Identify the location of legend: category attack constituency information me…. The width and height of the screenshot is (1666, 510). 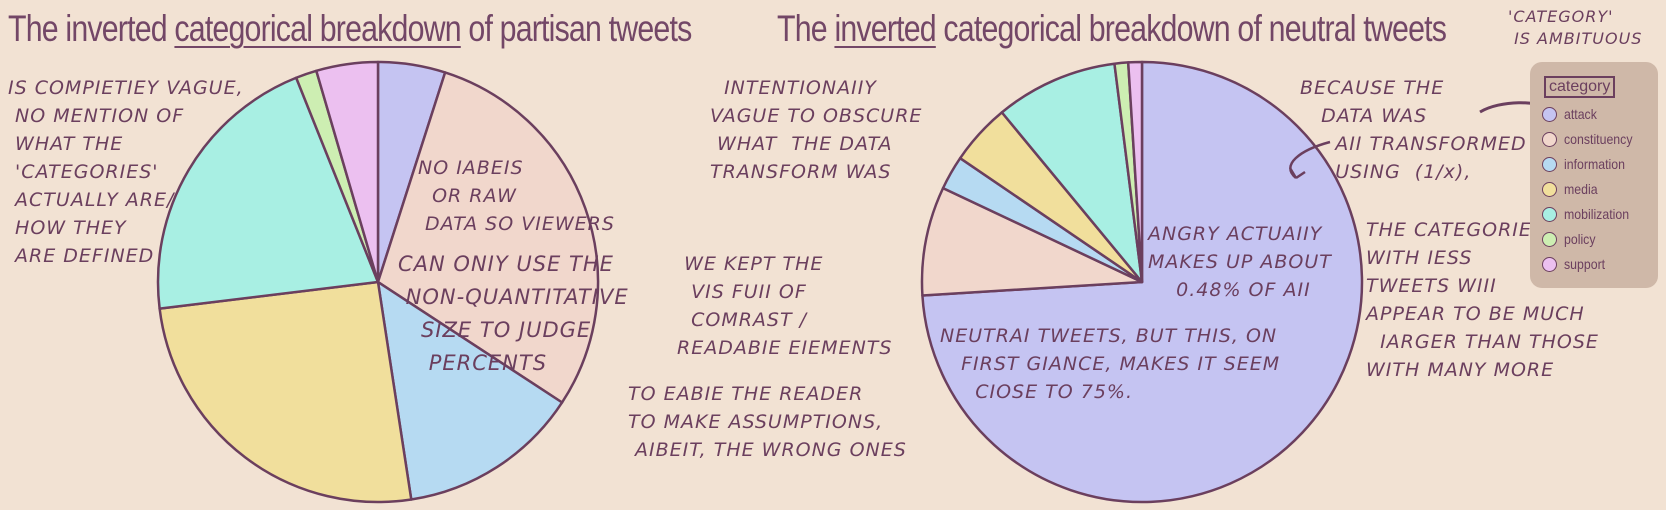
(1594, 175).